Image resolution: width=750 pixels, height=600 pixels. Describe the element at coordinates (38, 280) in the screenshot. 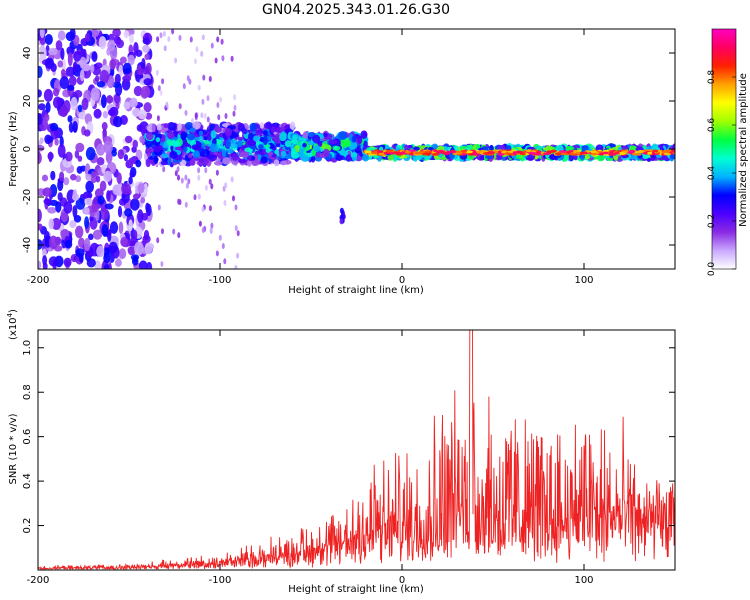

I see `spectrogram-xtick-label: -200` at that location.